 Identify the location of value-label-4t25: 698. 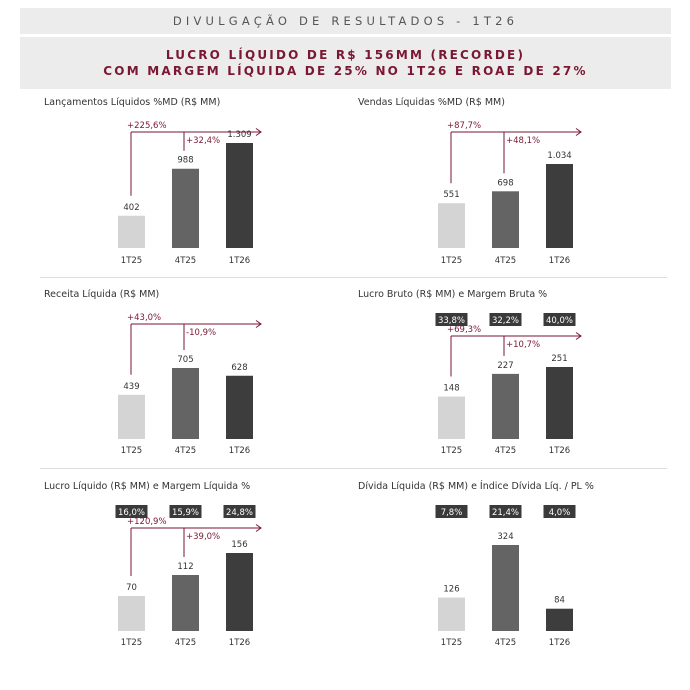
(505, 183).